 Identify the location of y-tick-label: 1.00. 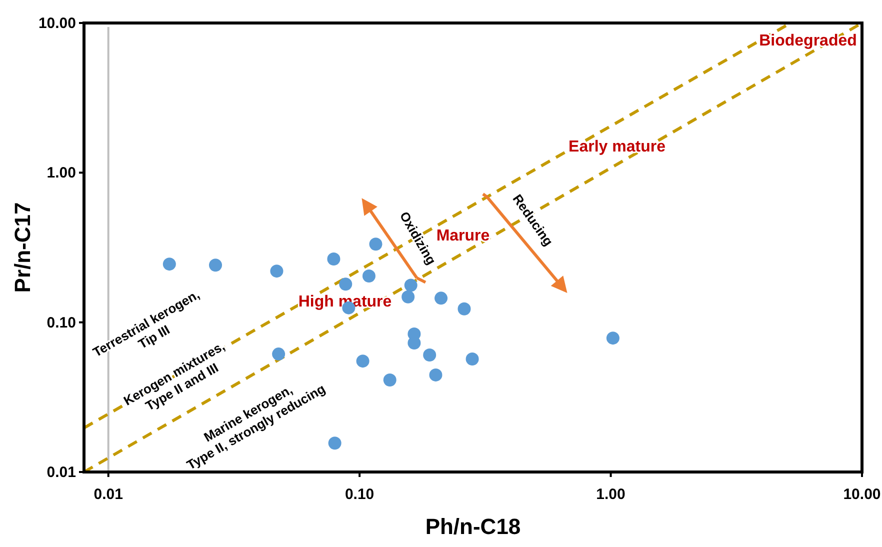
(61, 173).